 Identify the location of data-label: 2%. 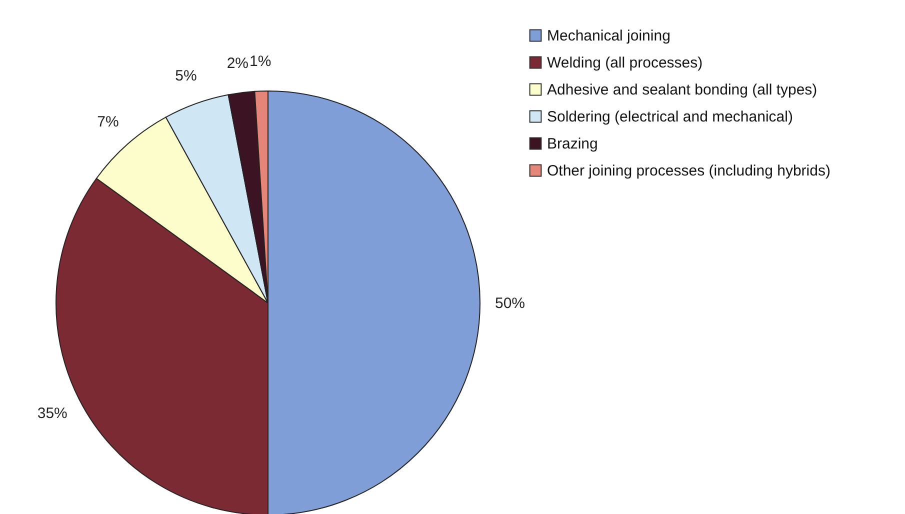
(237, 63).